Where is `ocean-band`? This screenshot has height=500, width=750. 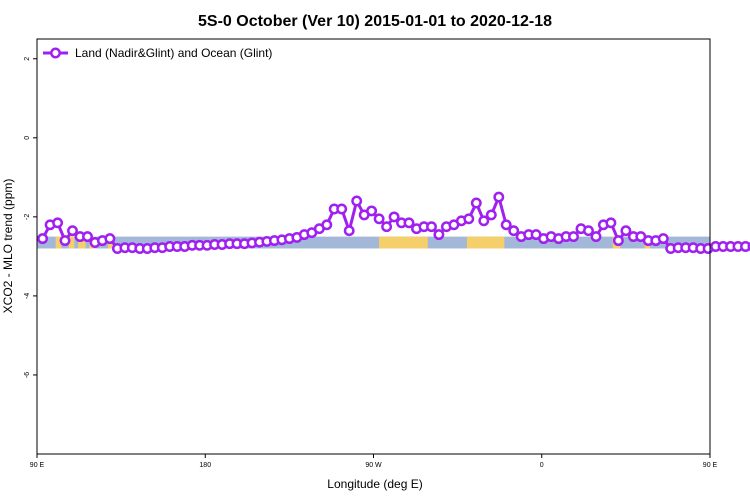
ocean-band is located at coordinates (373, 242).